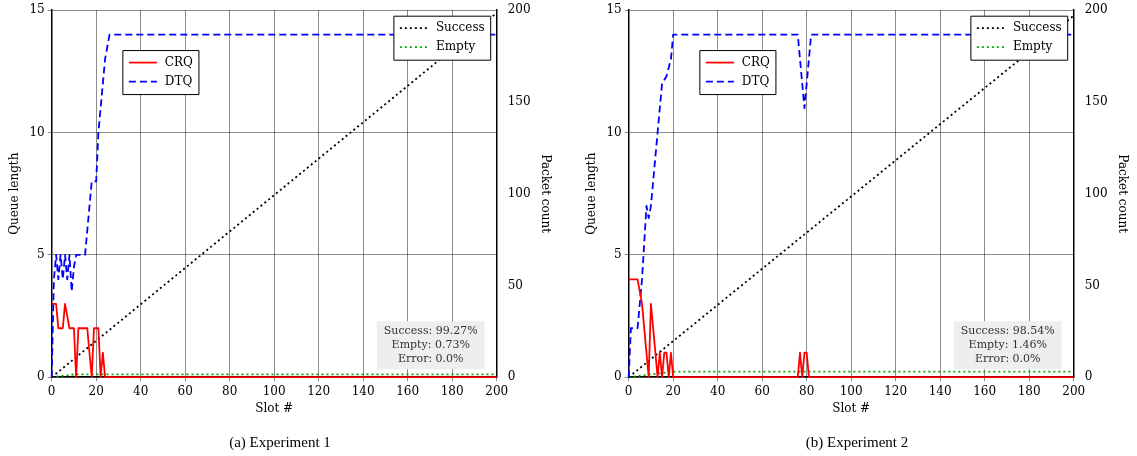  Describe the element at coordinates (857, 442) in the screenshot. I see `text: (b) Experiment 2` at that location.